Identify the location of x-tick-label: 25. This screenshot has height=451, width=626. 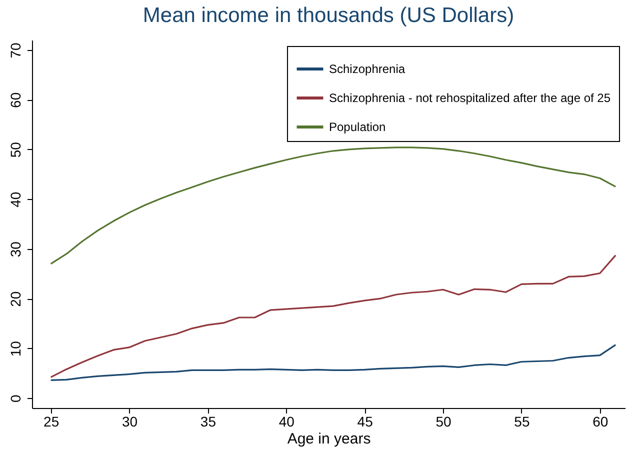
(52, 422).